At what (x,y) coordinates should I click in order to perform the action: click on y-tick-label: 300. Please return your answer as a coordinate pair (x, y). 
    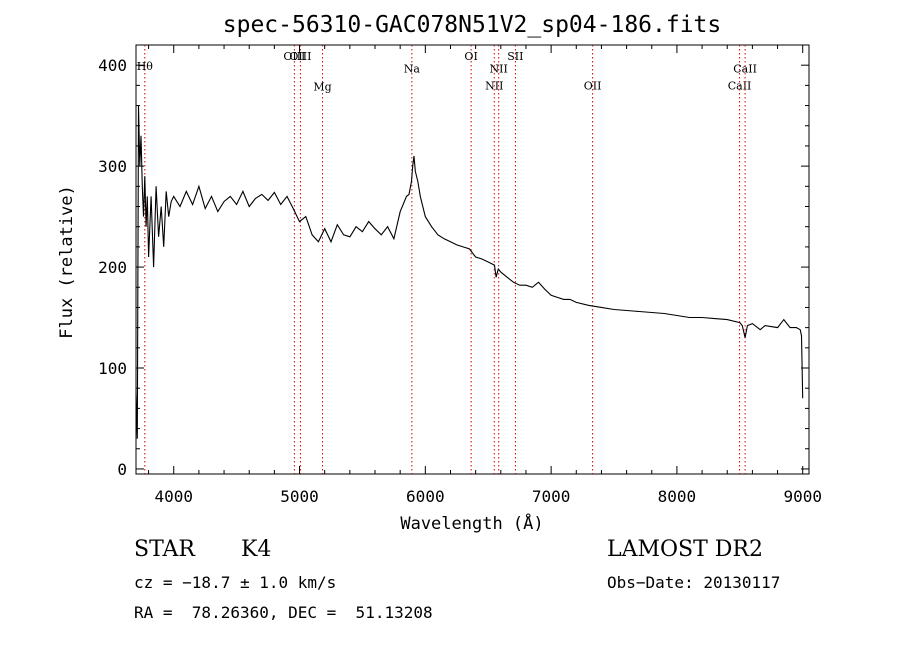
    Looking at the image, I should click on (112, 166).